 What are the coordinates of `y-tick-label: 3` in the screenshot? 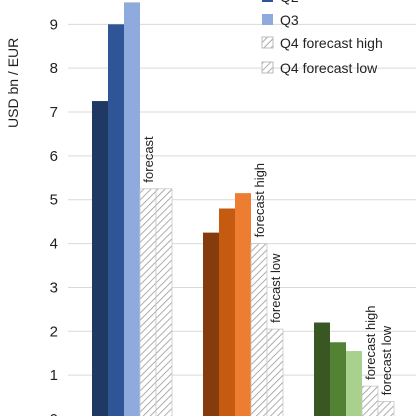 It's located at (54, 287).